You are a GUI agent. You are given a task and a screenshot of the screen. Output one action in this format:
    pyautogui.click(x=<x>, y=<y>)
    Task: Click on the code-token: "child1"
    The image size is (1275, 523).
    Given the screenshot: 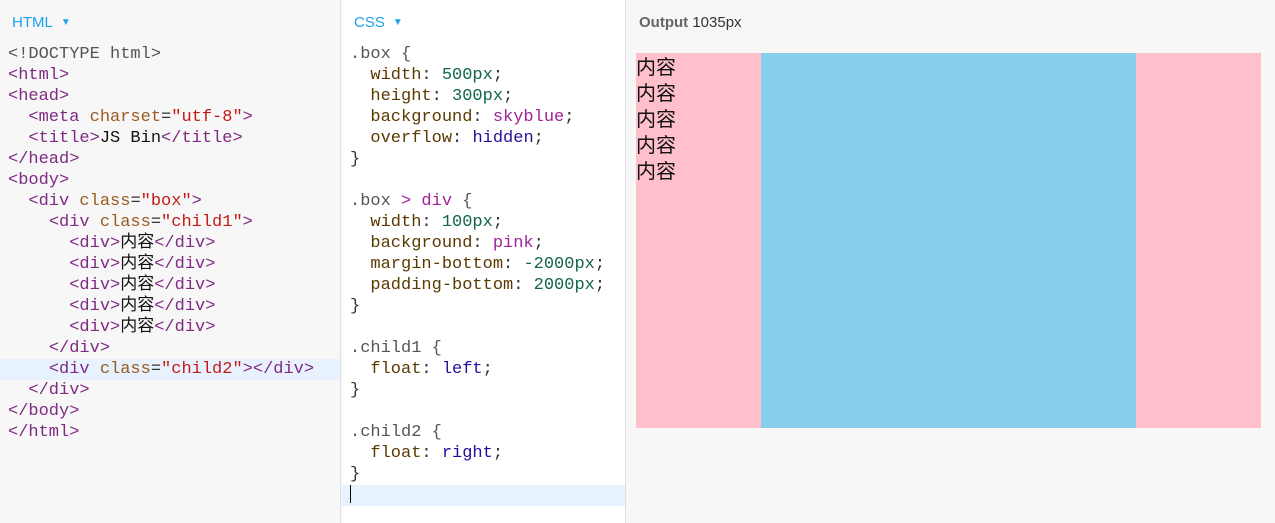 What is the action you would take?
    pyautogui.click(x=202, y=222)
    